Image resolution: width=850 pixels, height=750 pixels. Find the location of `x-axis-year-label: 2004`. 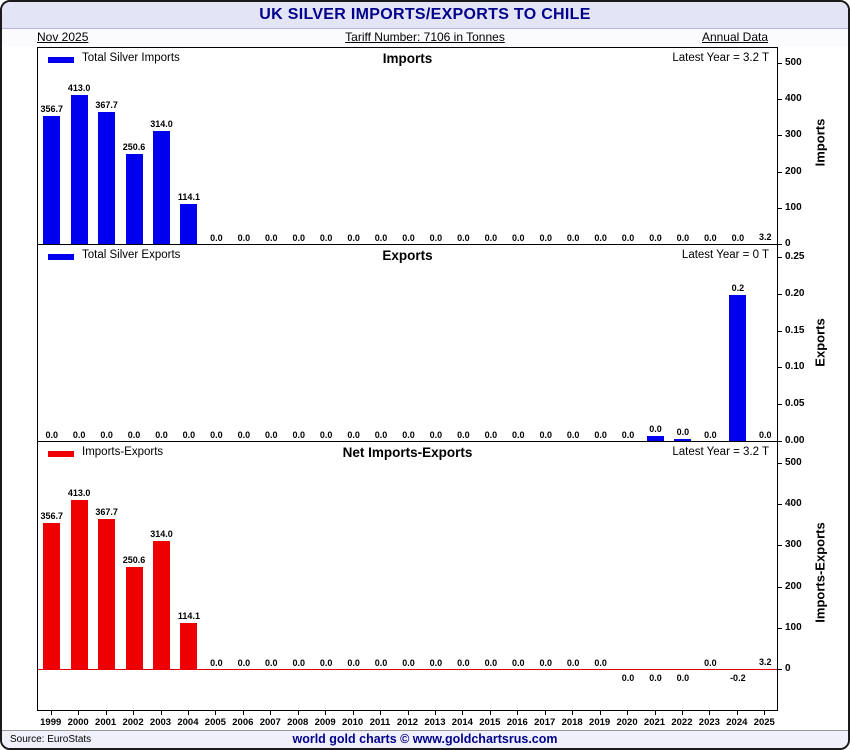

x-axis-year-label: 2004 is located at coordinates (188, 722).